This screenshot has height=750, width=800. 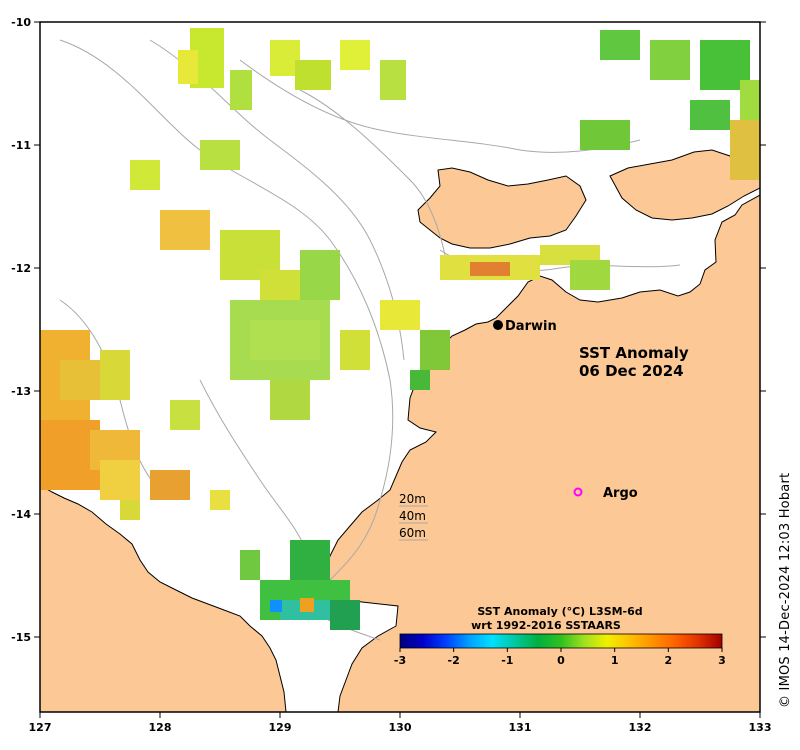 I want to click on lat-tick-label: -15, so click(x=21, y=637).